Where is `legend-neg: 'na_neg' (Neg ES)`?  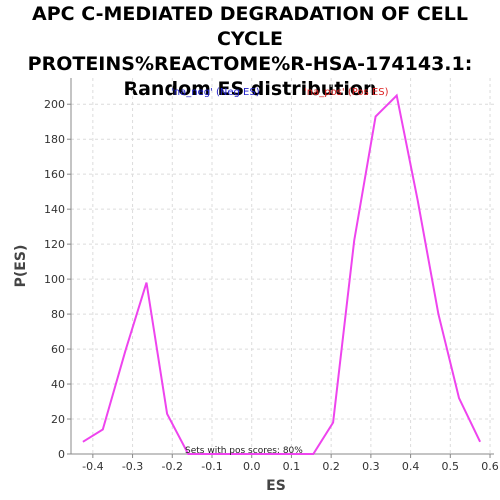
legend-neg: 'na_neg' (Neg ES) is located at coordinates (215, 92).